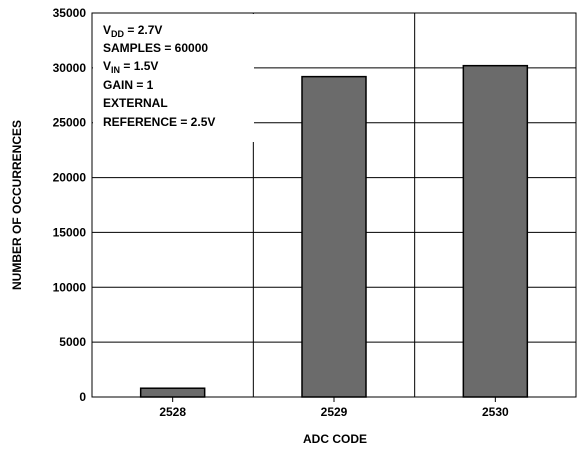  What do you see at coordinates (70, 205) in the screenshot?
I see `y-tick-labels: 0 5000 10000 15000 20000 25000 30000 35000` at bounding box center [70, 205].